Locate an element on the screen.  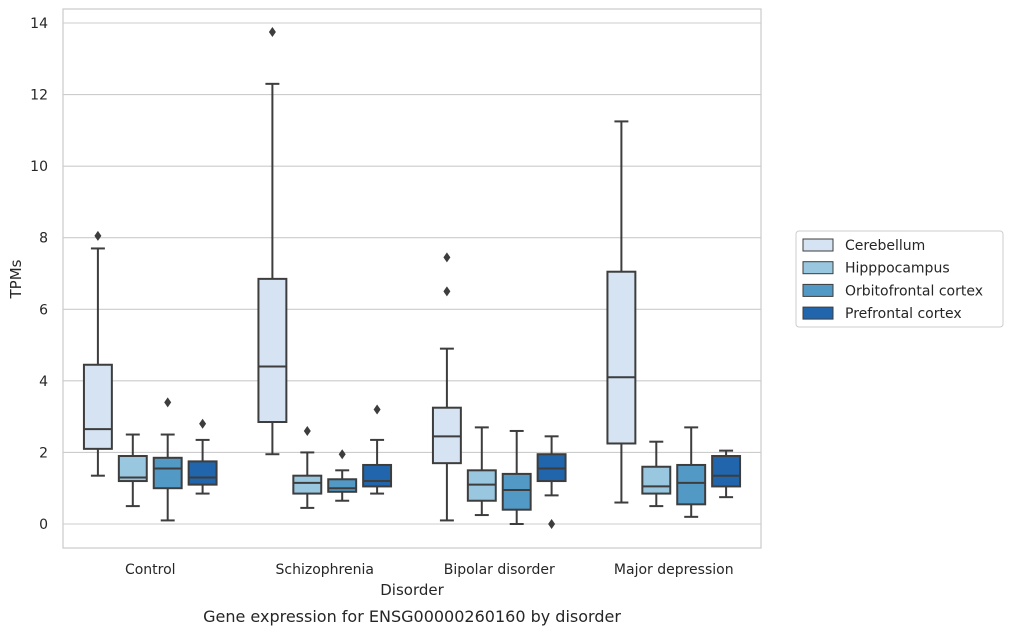
y-tick-label: 12 is located at coordinates (39, 96).